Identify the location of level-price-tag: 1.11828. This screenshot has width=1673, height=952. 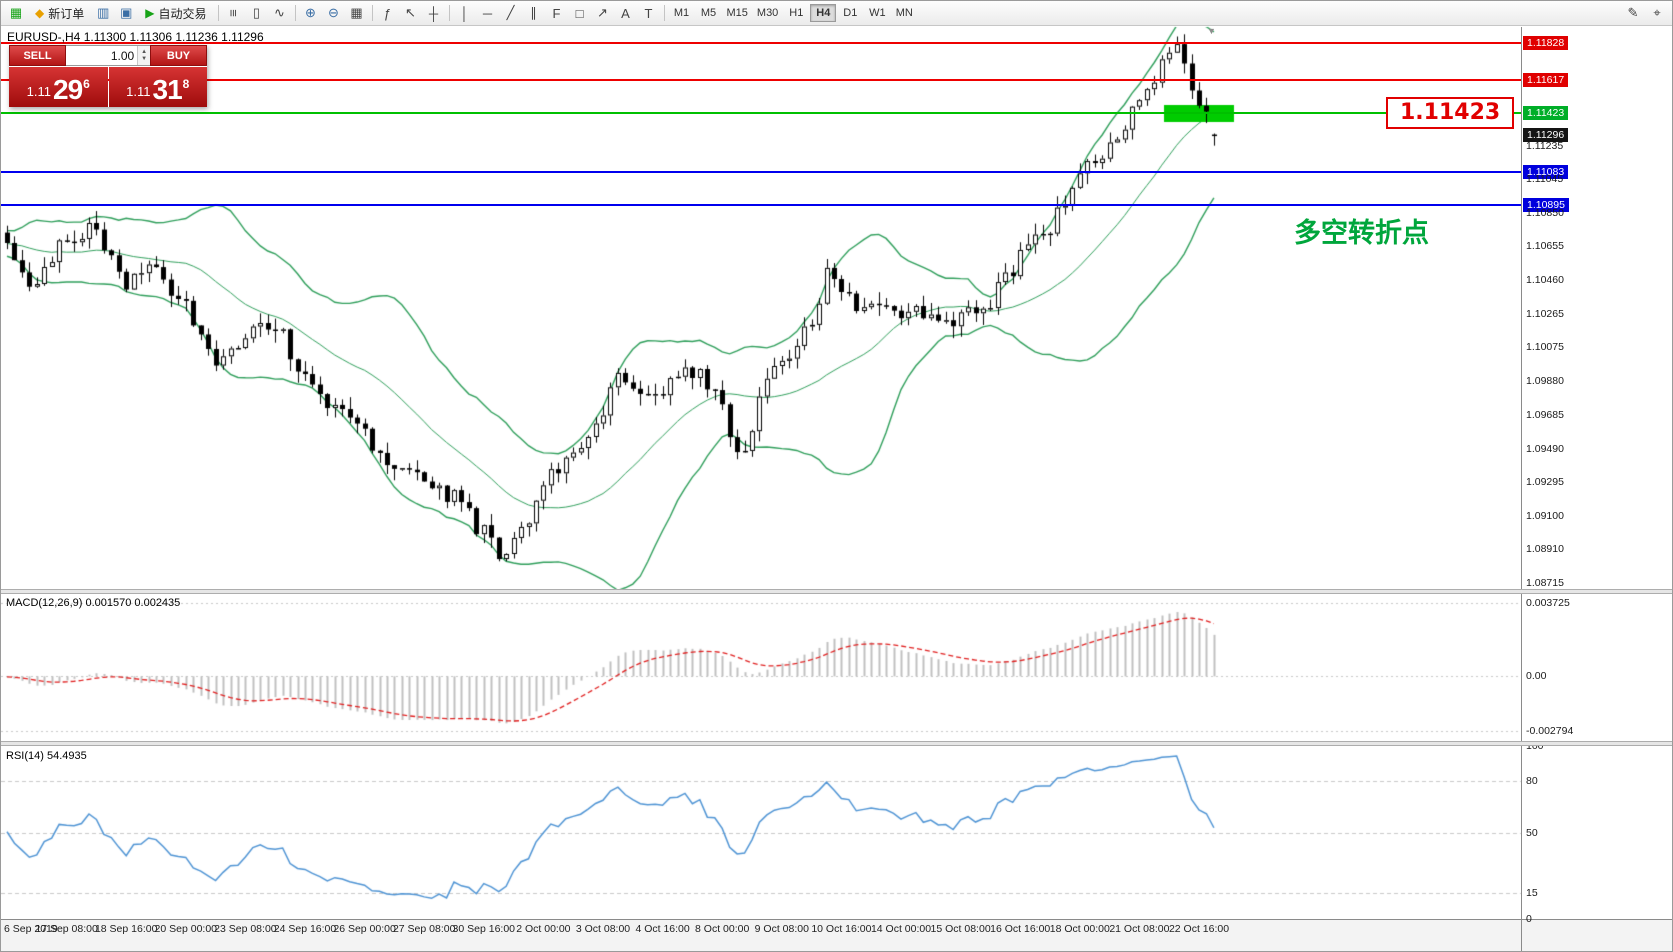
(1546, 42).